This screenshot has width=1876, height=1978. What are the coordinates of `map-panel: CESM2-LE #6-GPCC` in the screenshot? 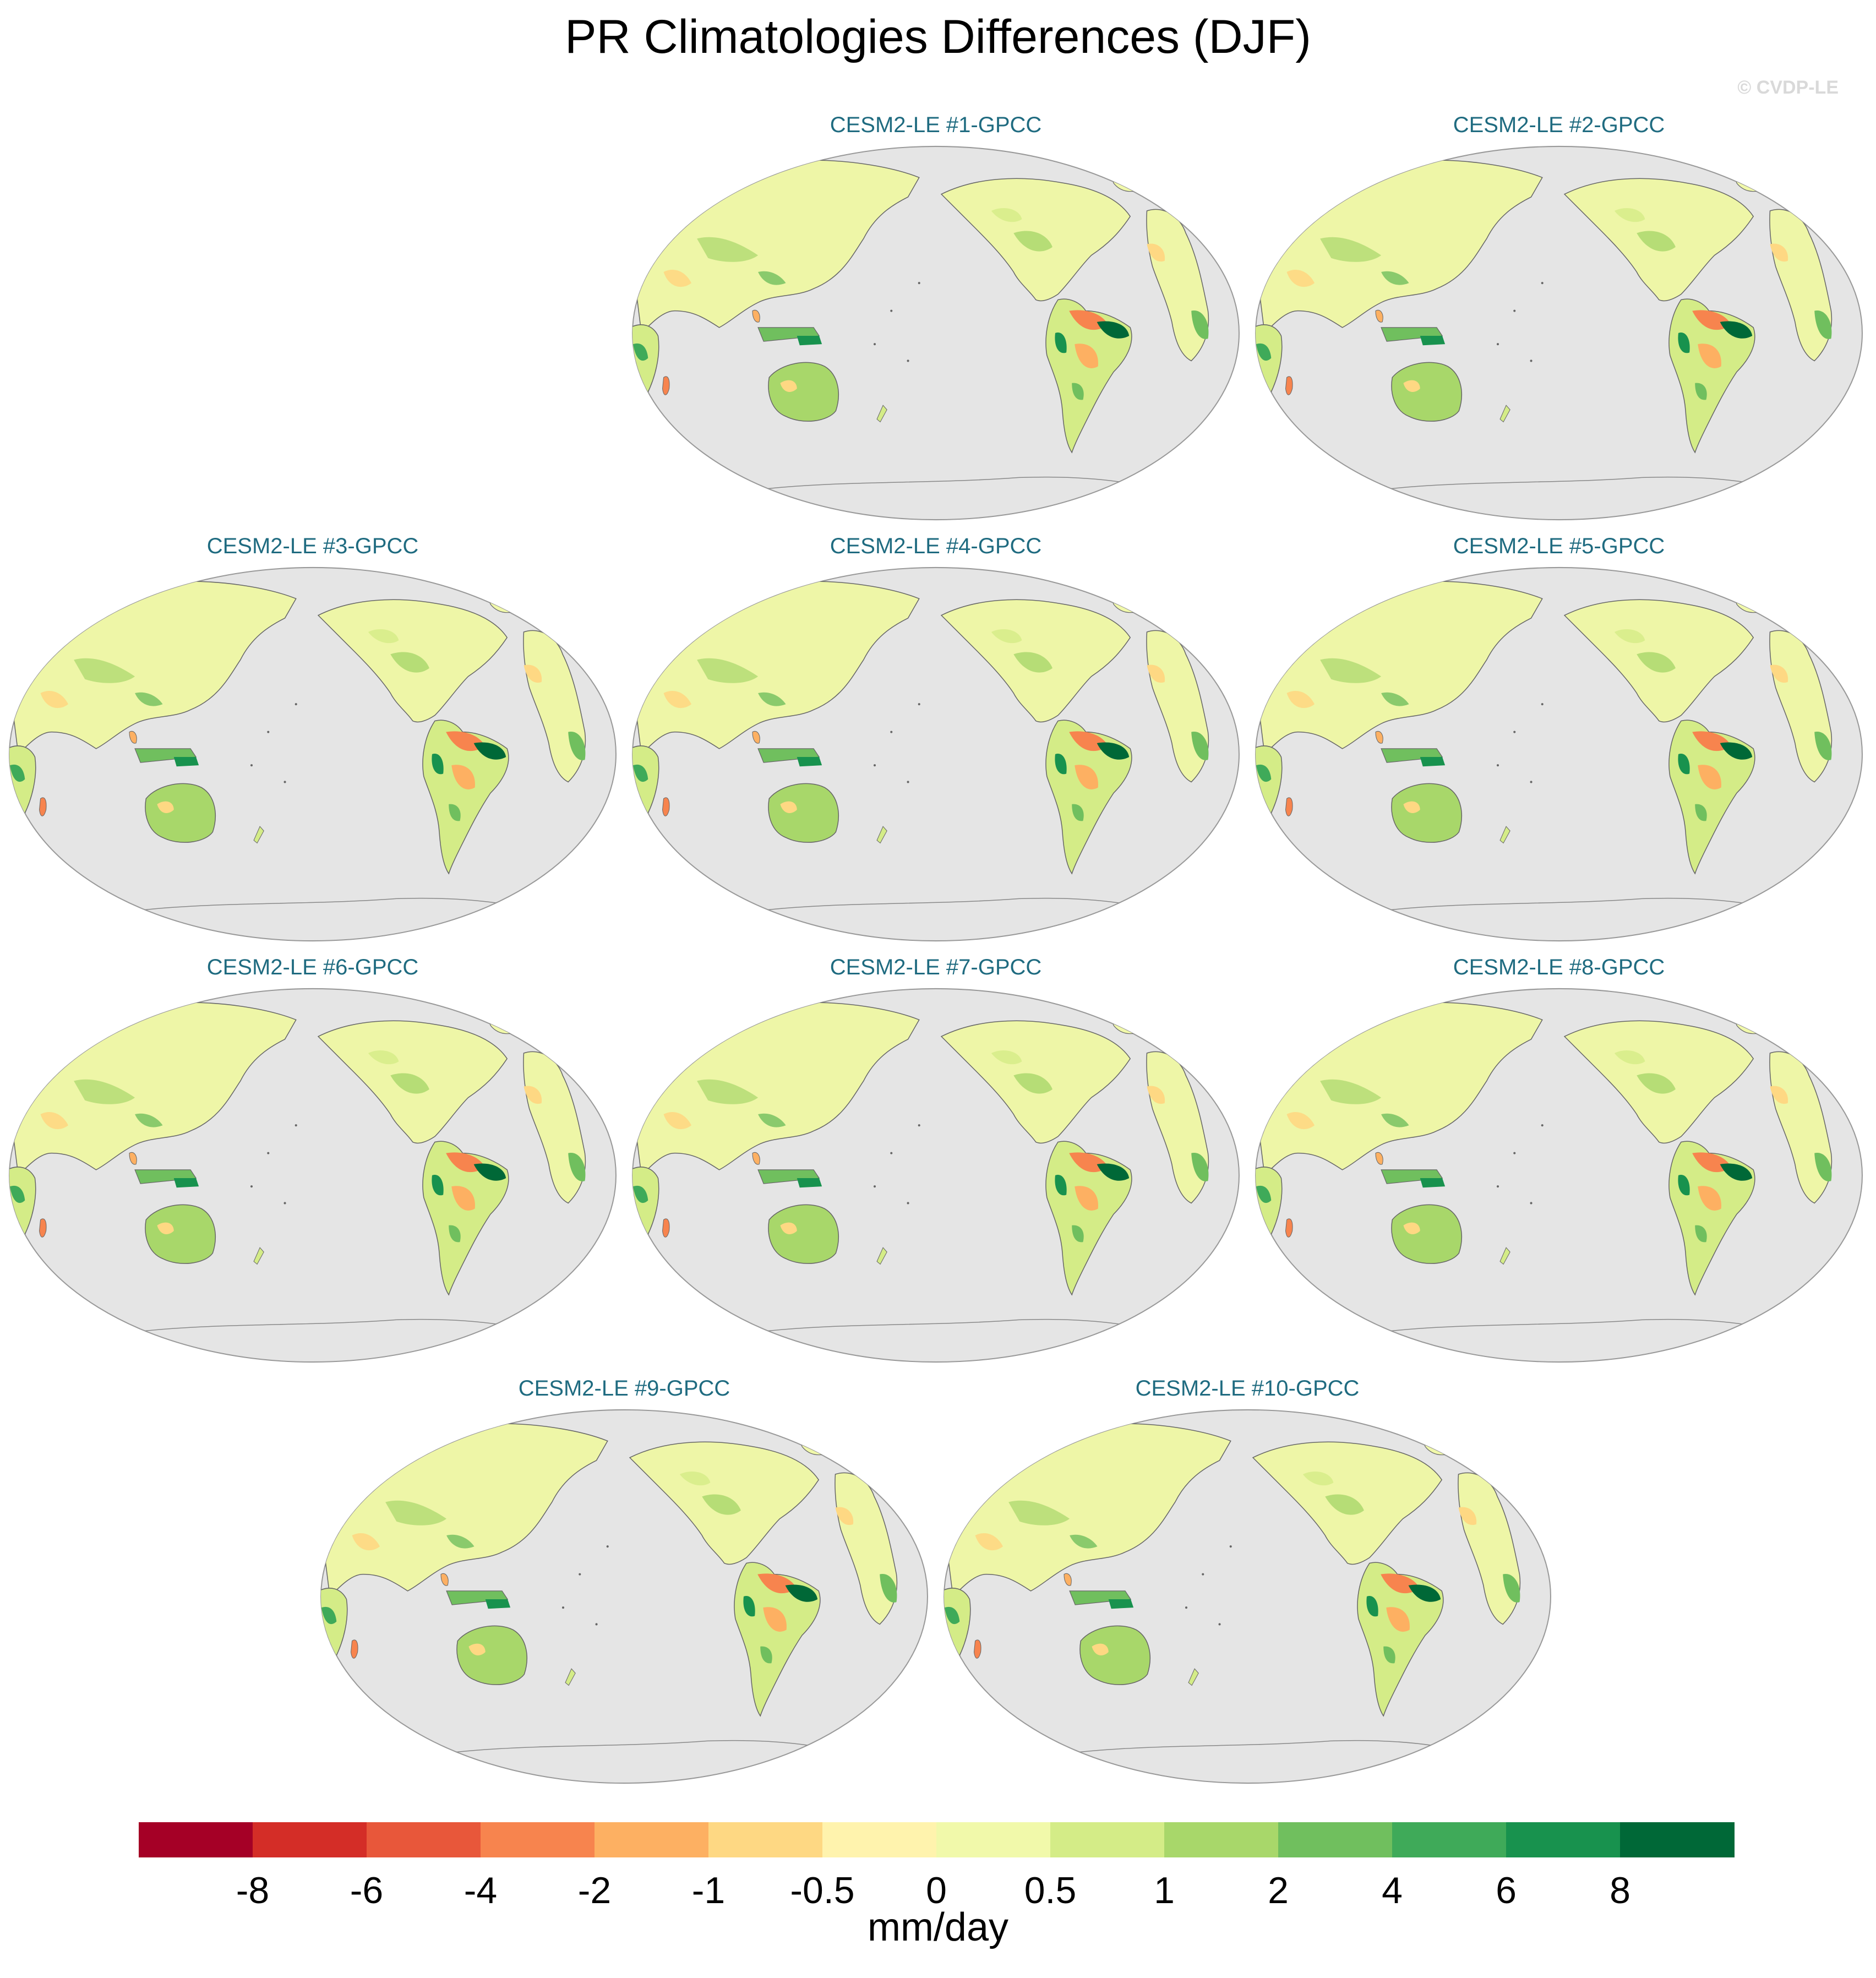 It's located at (312, 1159).